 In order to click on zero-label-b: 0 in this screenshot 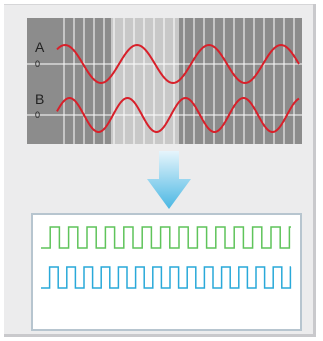, I will do `click(38, 115)`.